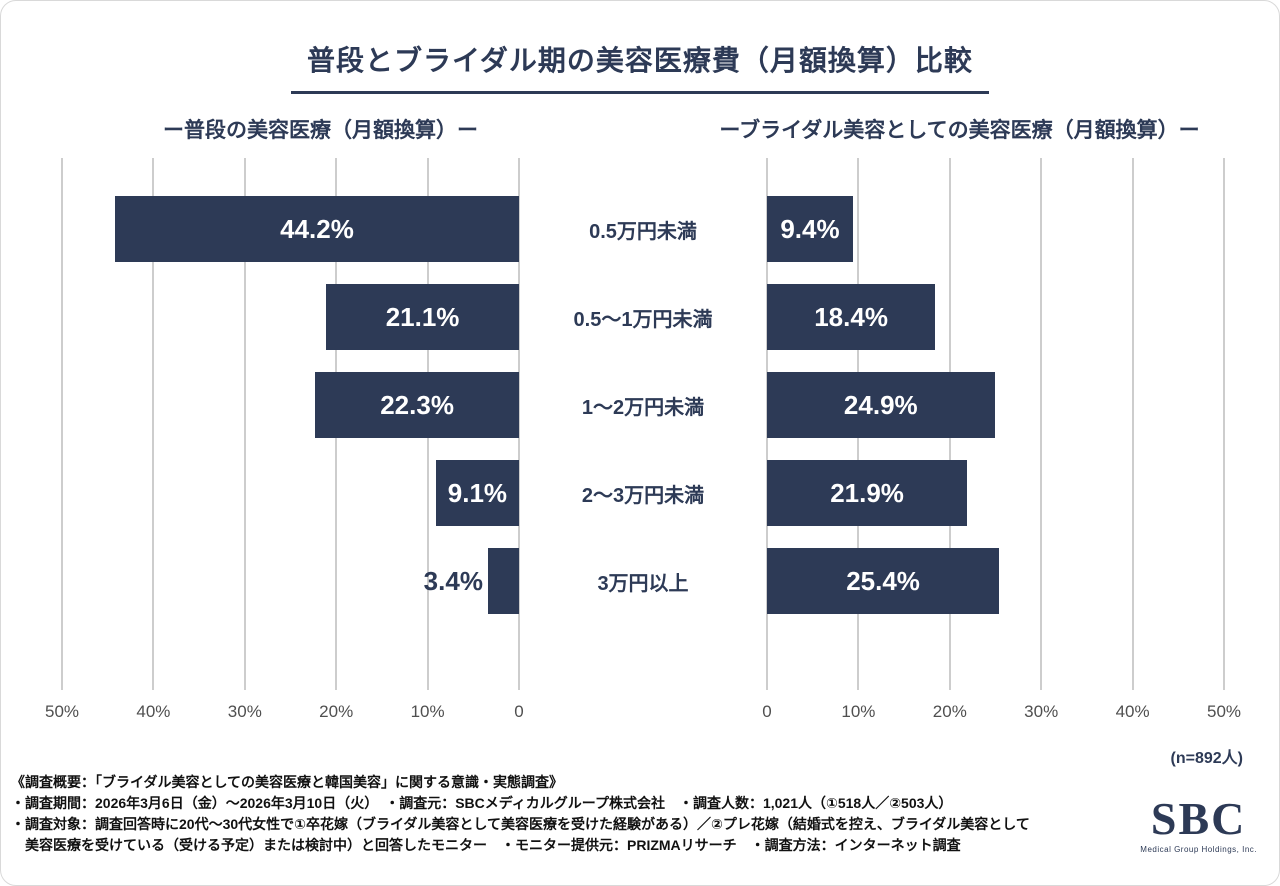  Describe the element at coordinates (959, 130) in the screenshot. I see `subtitle-right: ーブライダル美容としての美容医療（月額換算）ー` at that location.